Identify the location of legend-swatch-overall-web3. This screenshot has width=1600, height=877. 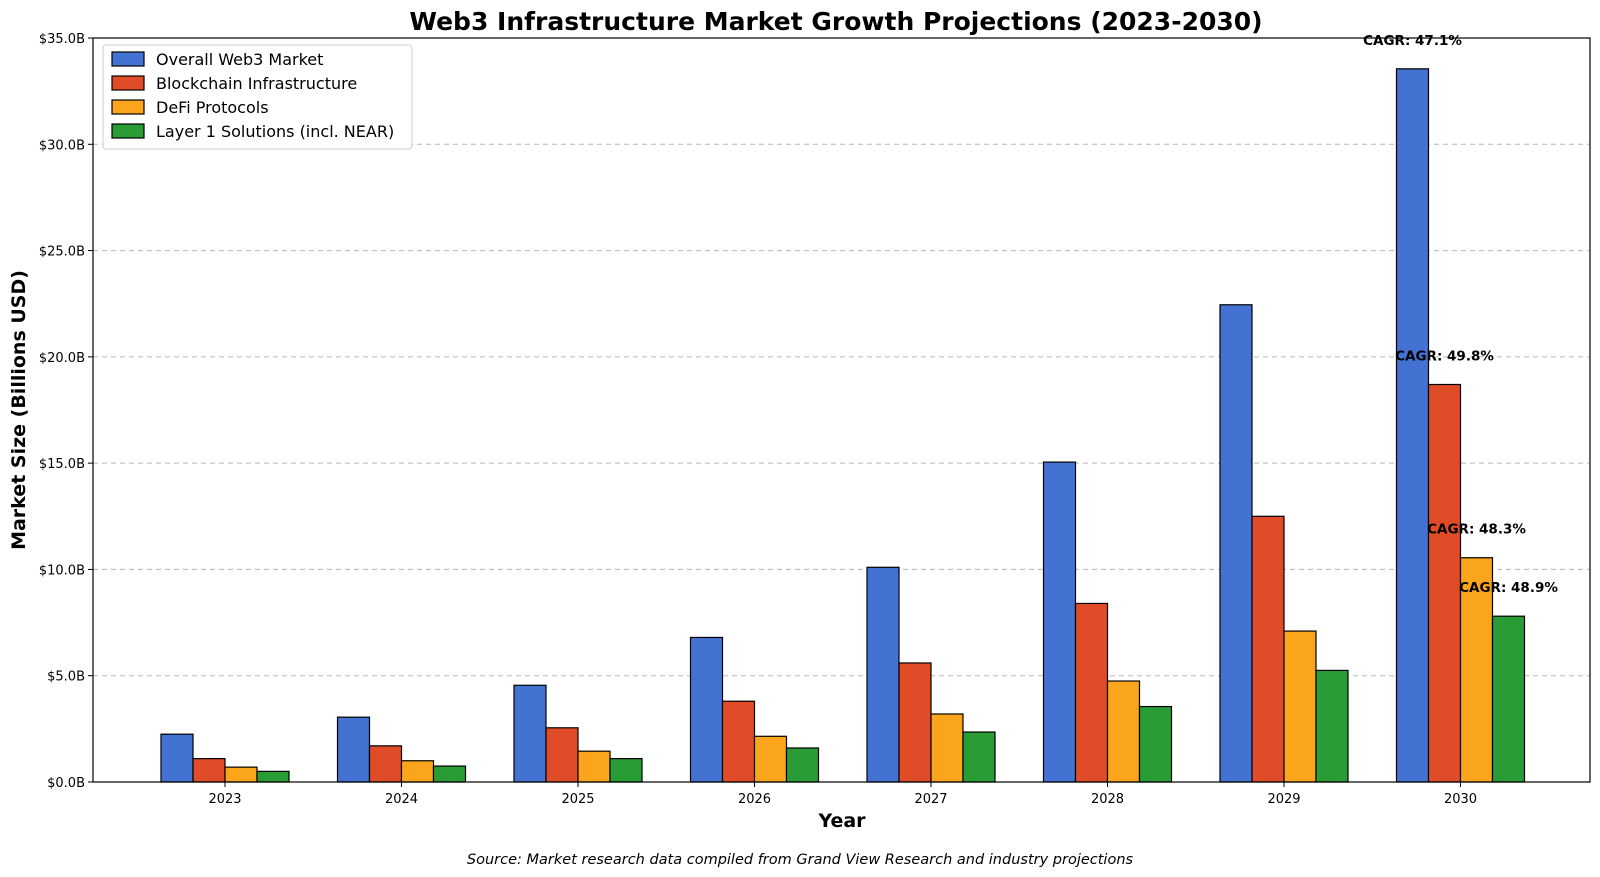
(128, 59).